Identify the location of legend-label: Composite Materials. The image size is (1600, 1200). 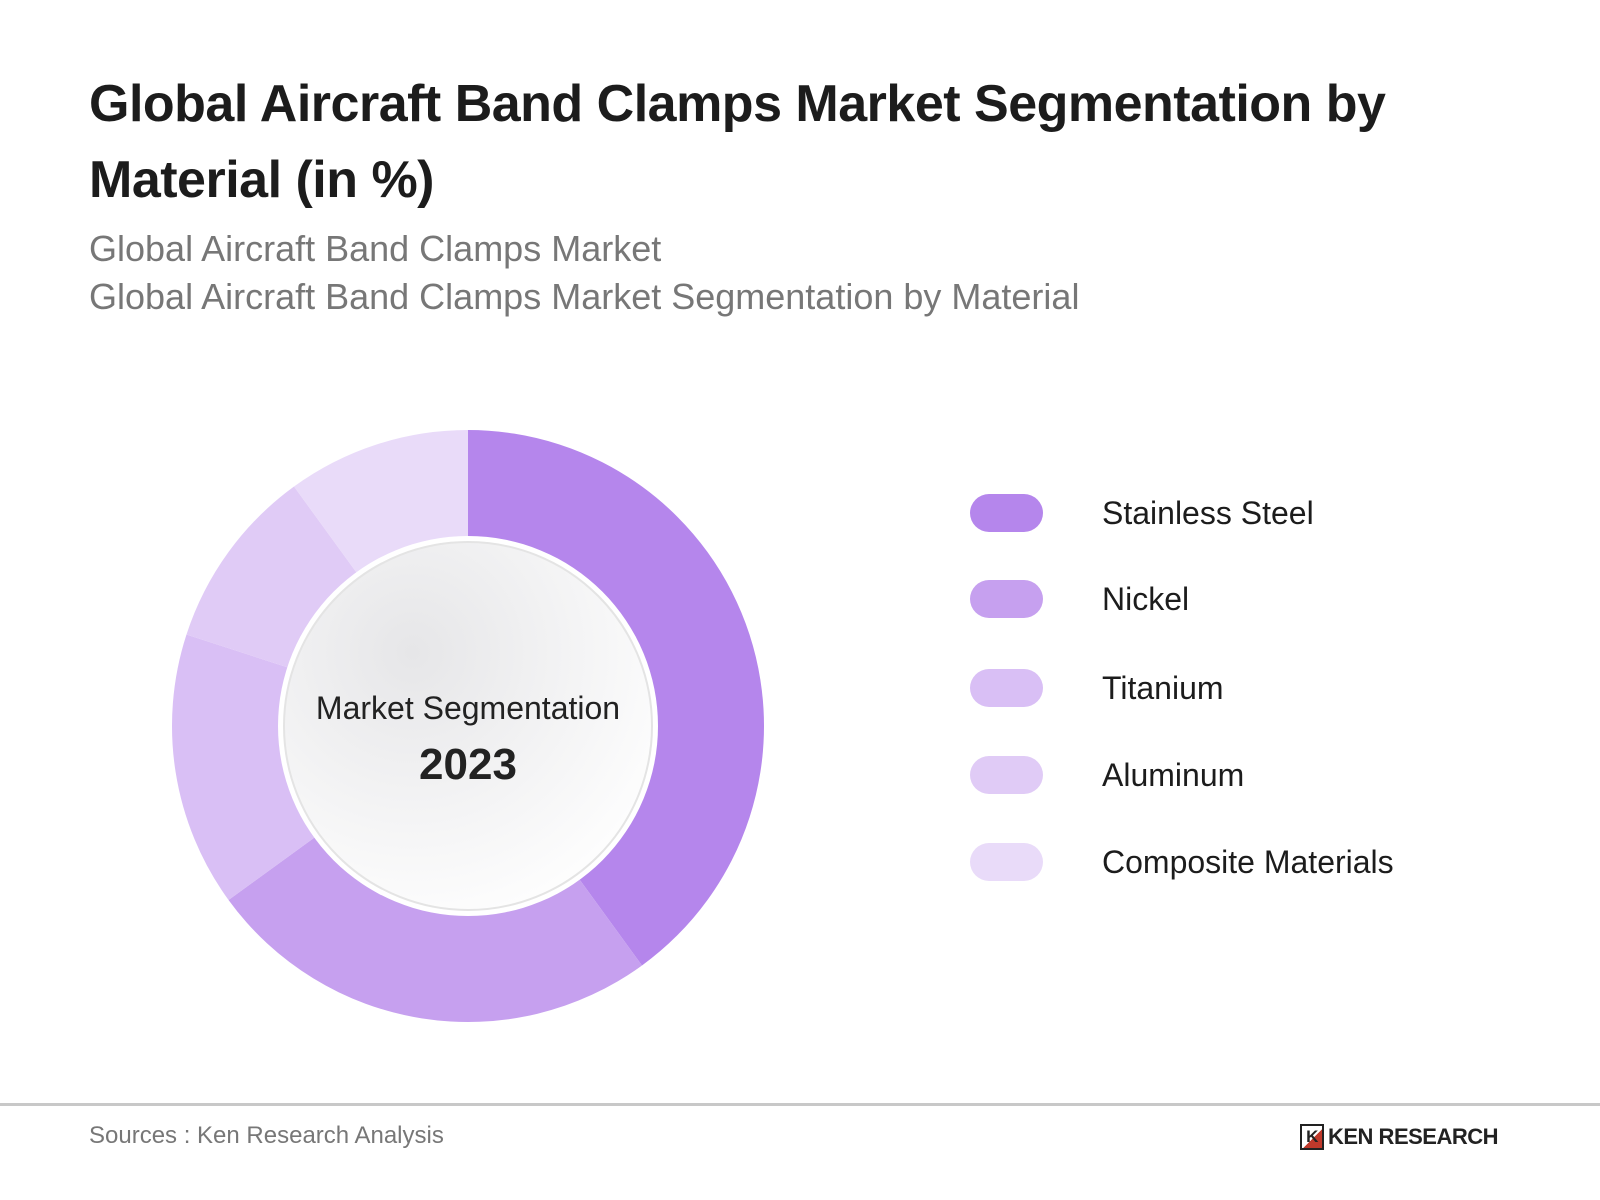
(1248, 861).